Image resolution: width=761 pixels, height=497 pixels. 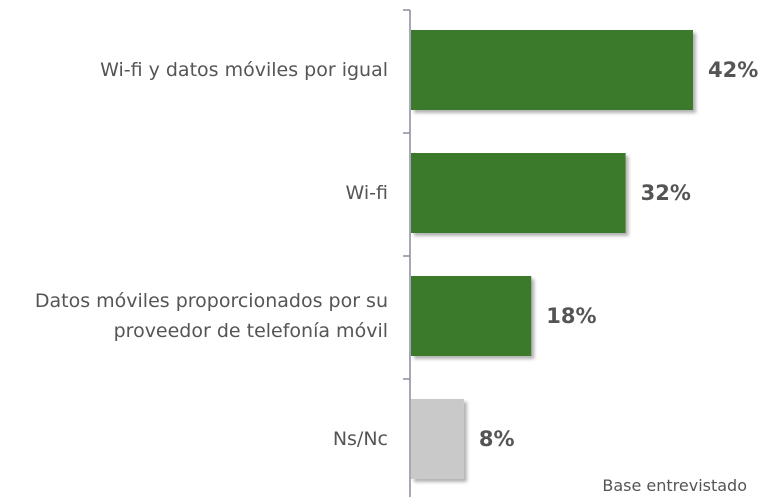 What do you see at coordinates (665, 193) in the screenshot?
I see `value-label: 32%` at bounding box center [665, 193].